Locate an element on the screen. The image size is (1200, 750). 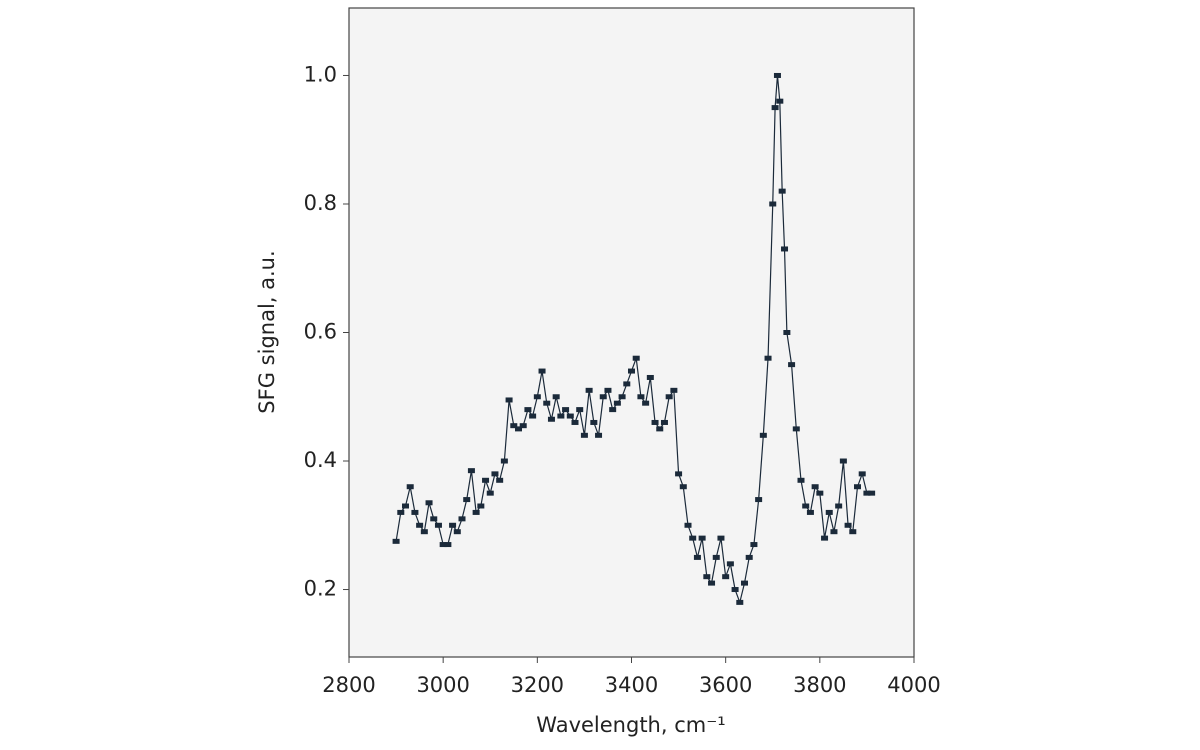
x-tick-label: 2800 is located at coordinates (348, 685).